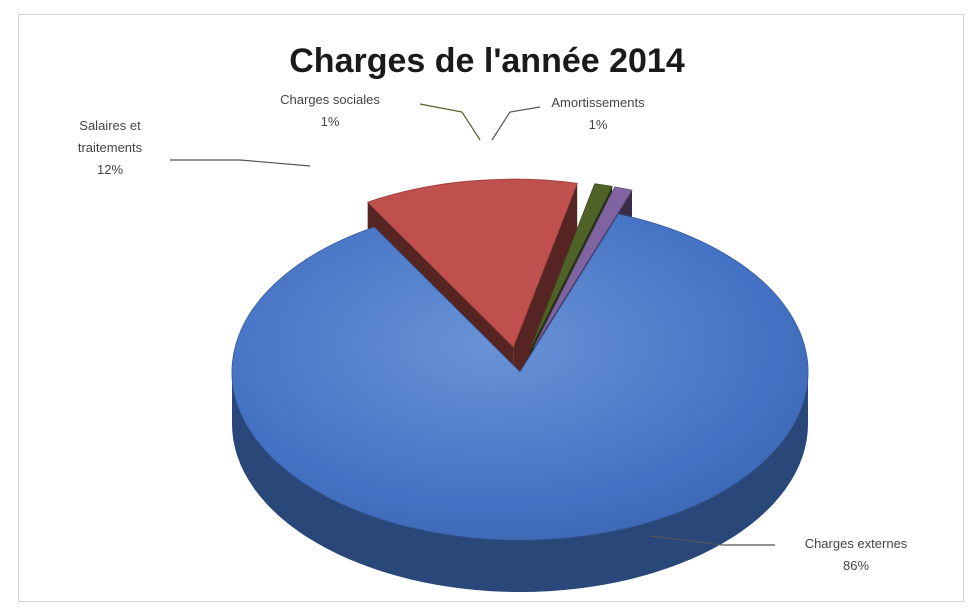 Image resolution: width=975 pixels, height=612 pixels. I want to click on label-name-line: Amortissements, so click(598, 102).